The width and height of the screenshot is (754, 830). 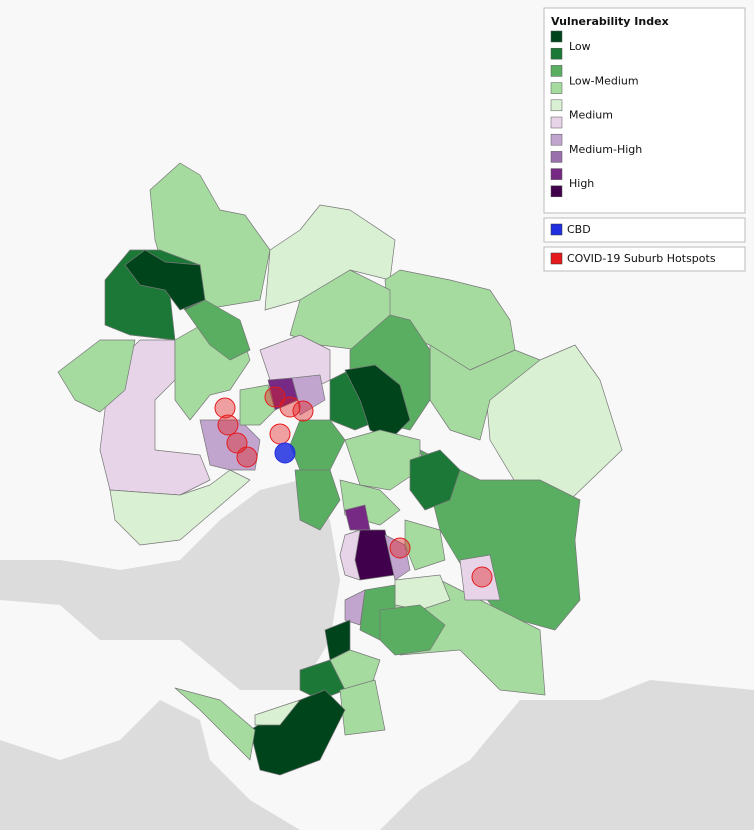 What do you see at coordinates (610, 21) in the screenshot?
I see `legend-title: Vulnerability Index` at bounding box center [610, 21].